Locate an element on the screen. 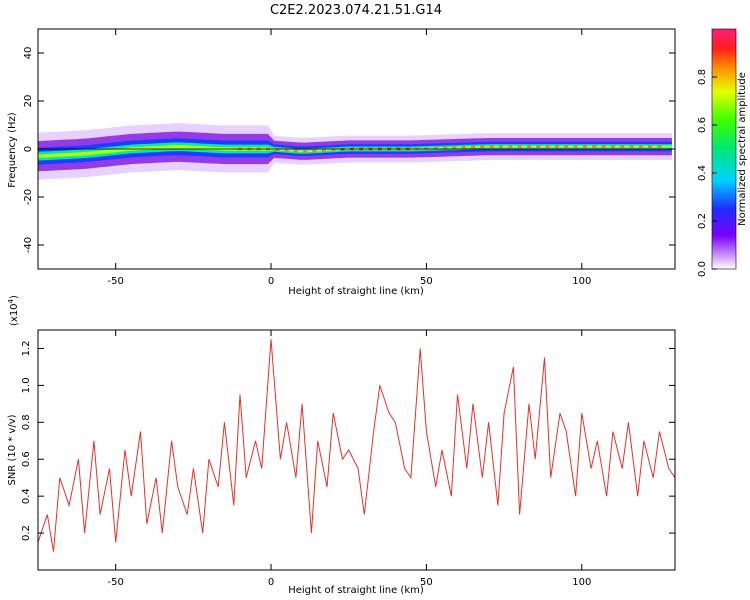  snr-y-tick-label: 0.6 is located at coordinates (26, 459).